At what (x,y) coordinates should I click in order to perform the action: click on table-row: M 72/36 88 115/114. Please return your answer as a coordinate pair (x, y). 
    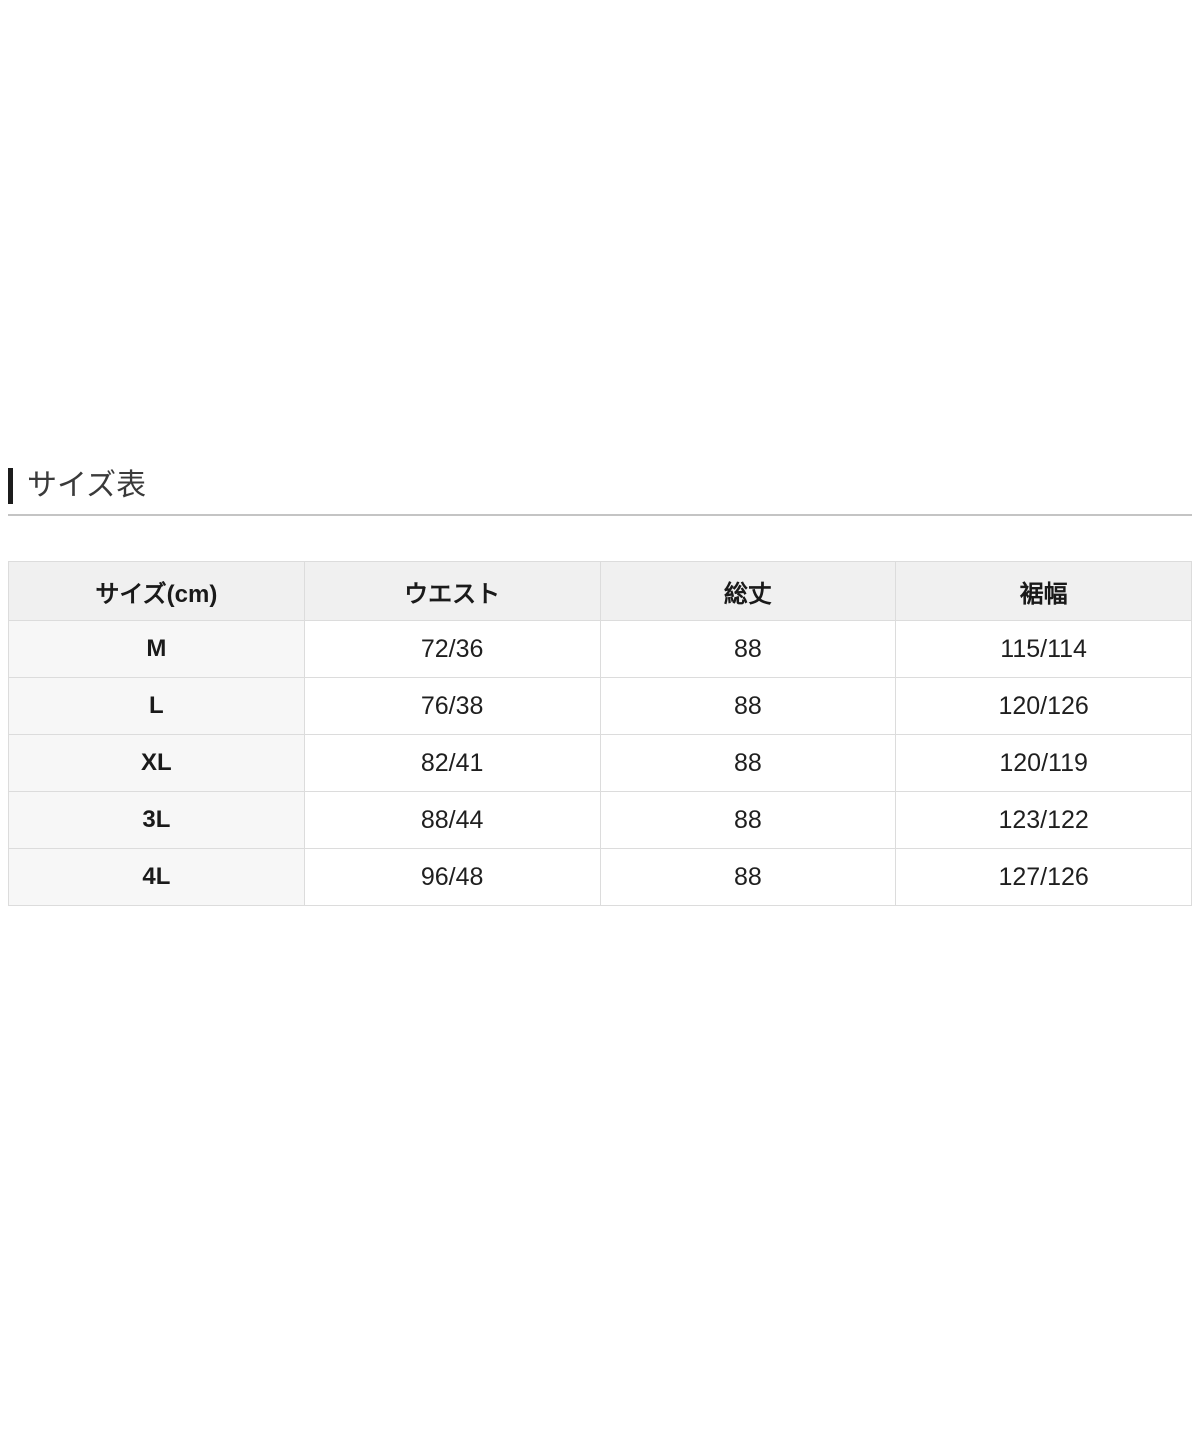
    Looking at the image, I should click on (600, 649).